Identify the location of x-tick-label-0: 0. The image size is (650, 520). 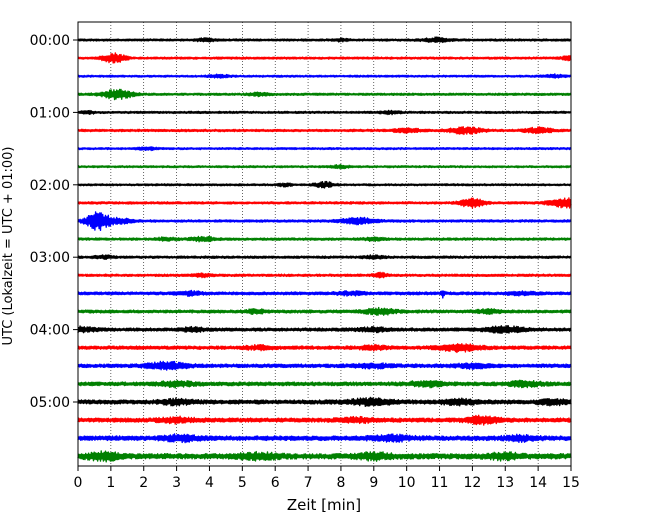
(78, 483).